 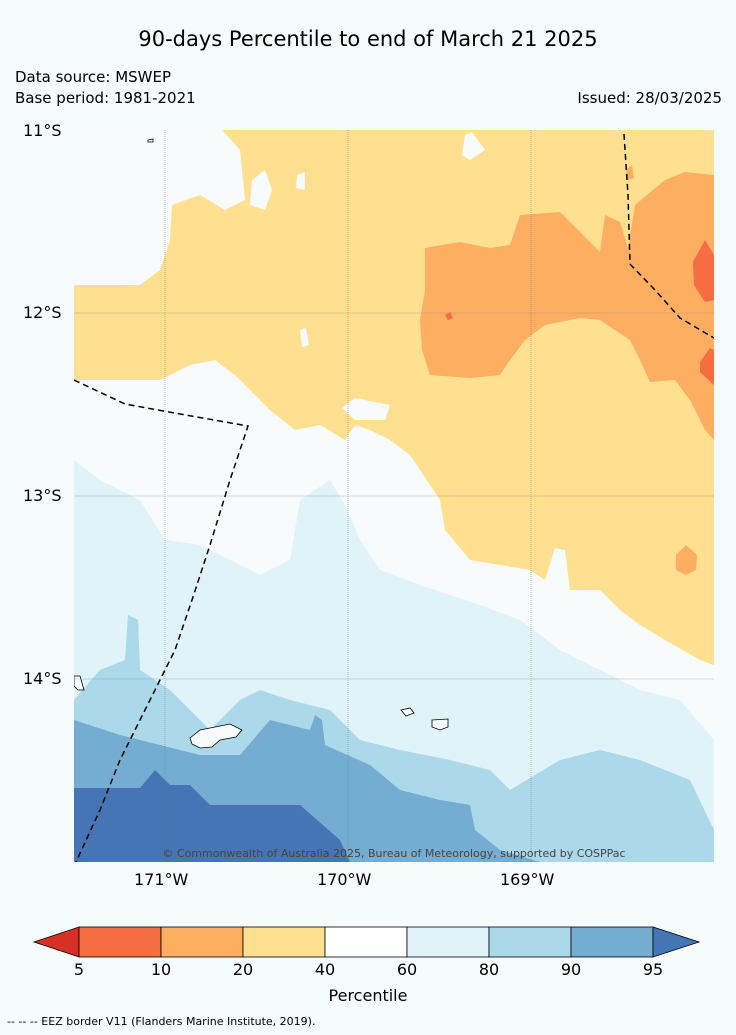 I want to click on lon-label-170w: 170°W, so click(x=344, y=879).